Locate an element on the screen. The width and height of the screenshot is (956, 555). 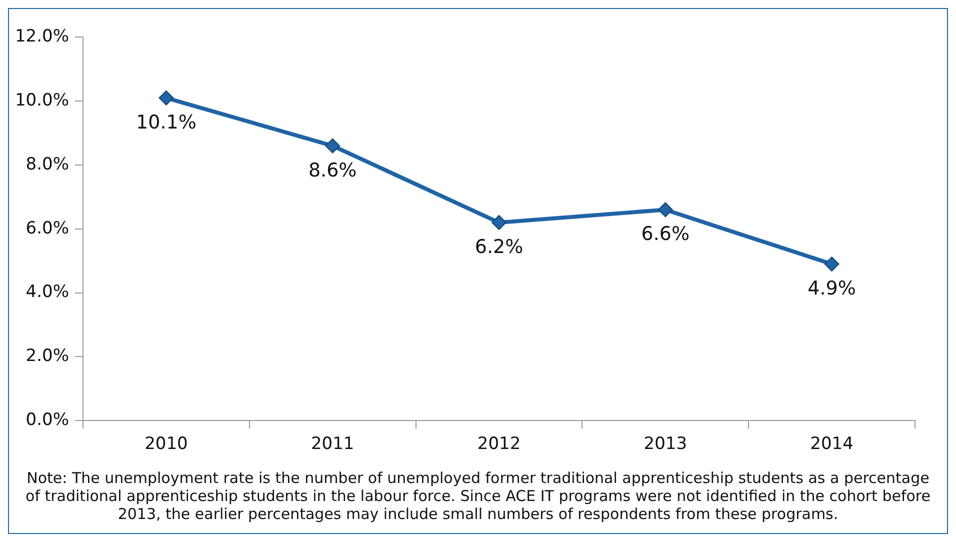
y-tick-label: 12.0% is located at coordinates (42, 36).